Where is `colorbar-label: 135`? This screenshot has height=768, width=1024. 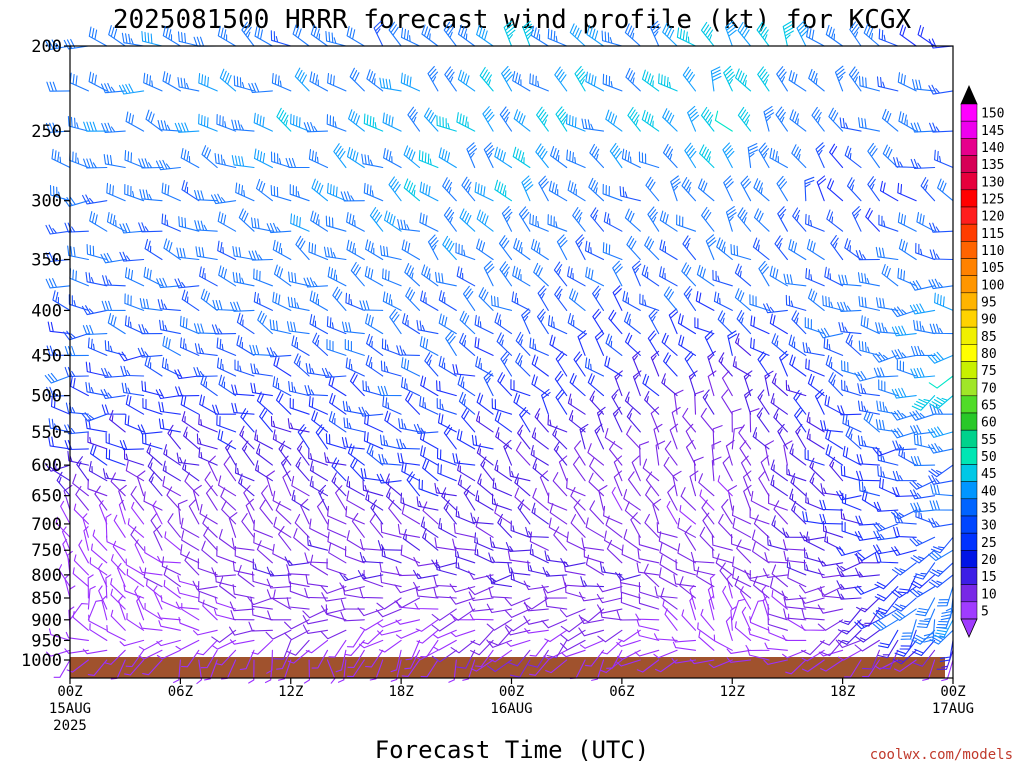
colorbar-label: 135 is located at coordinates (992, 165).